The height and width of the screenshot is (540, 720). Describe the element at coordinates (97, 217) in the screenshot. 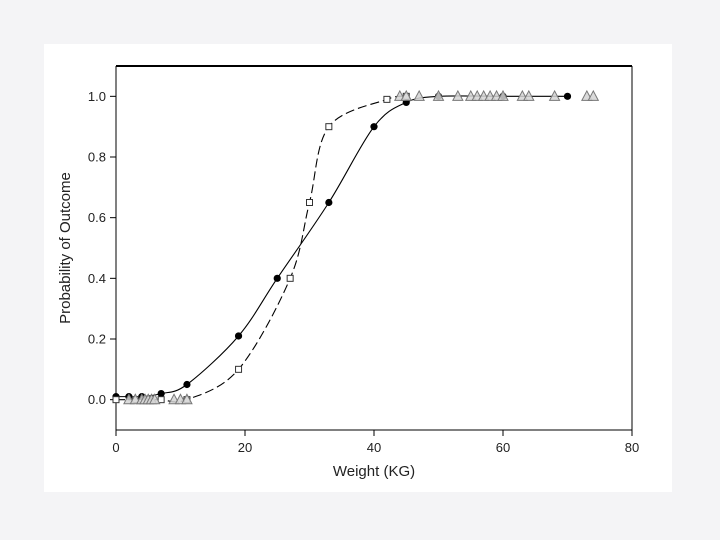

I see `y-tick-label: 0.6` at that location.